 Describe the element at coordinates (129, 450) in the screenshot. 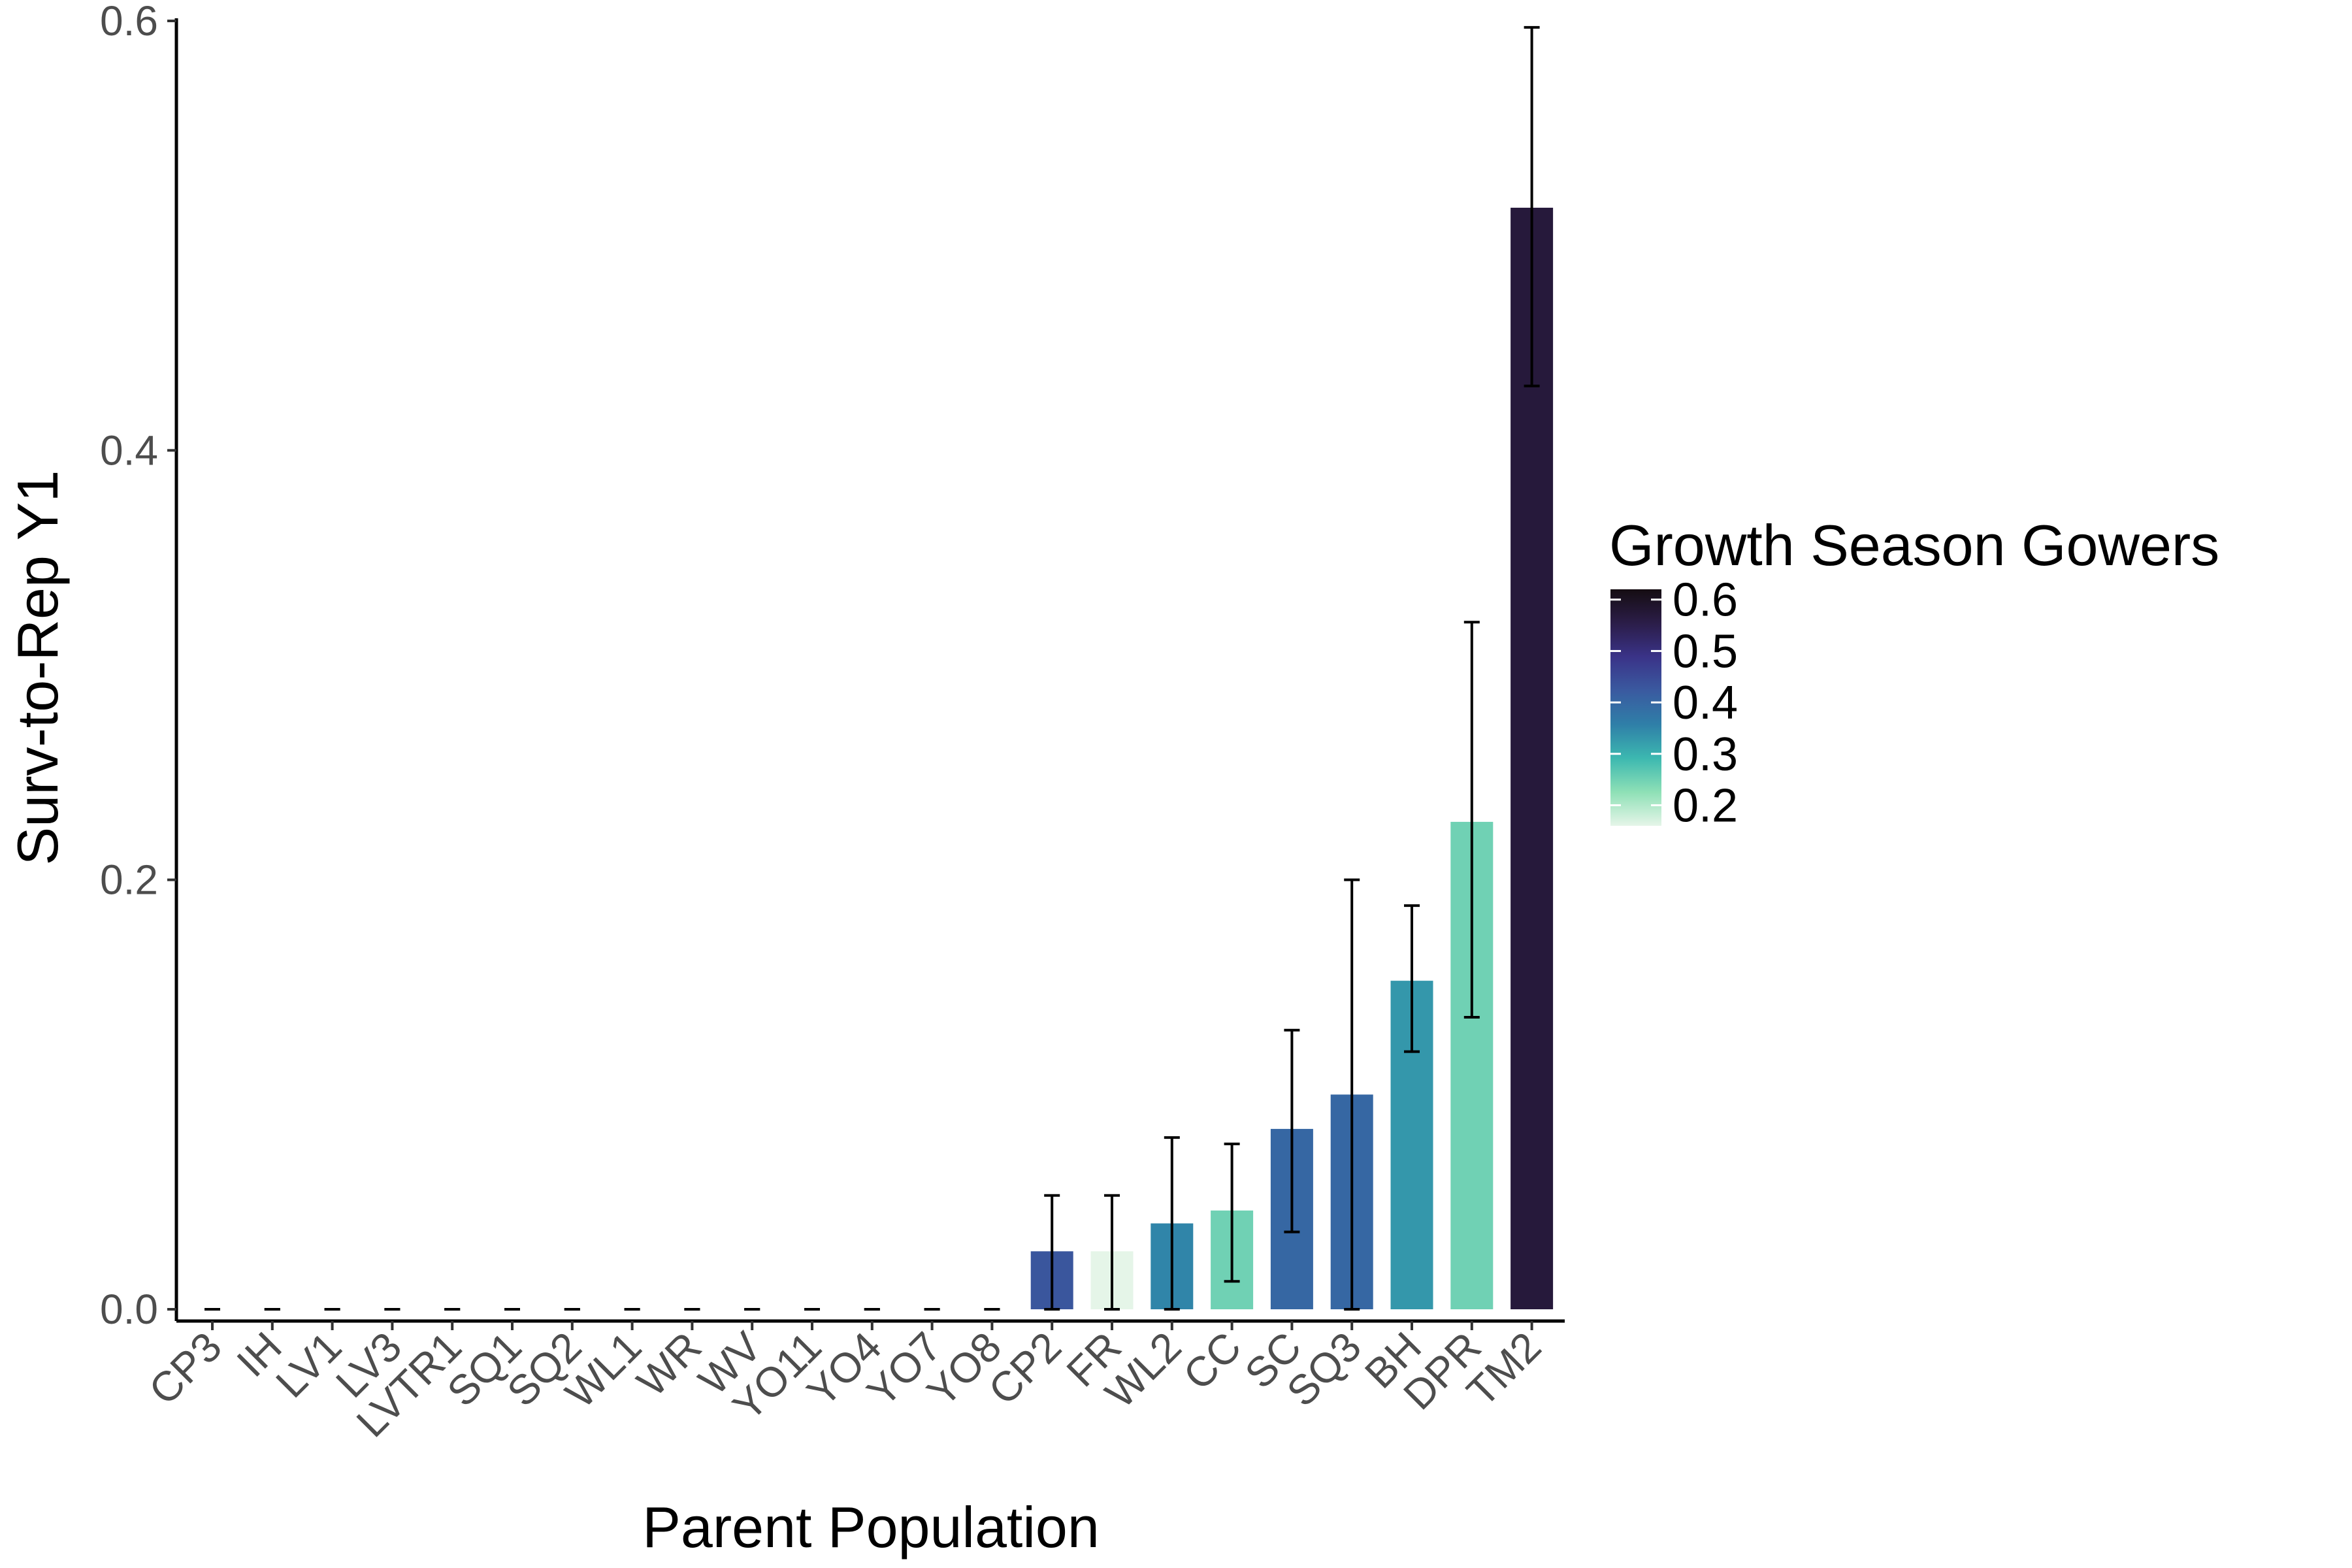

I see `y-tick-label: 0.4` at that location.